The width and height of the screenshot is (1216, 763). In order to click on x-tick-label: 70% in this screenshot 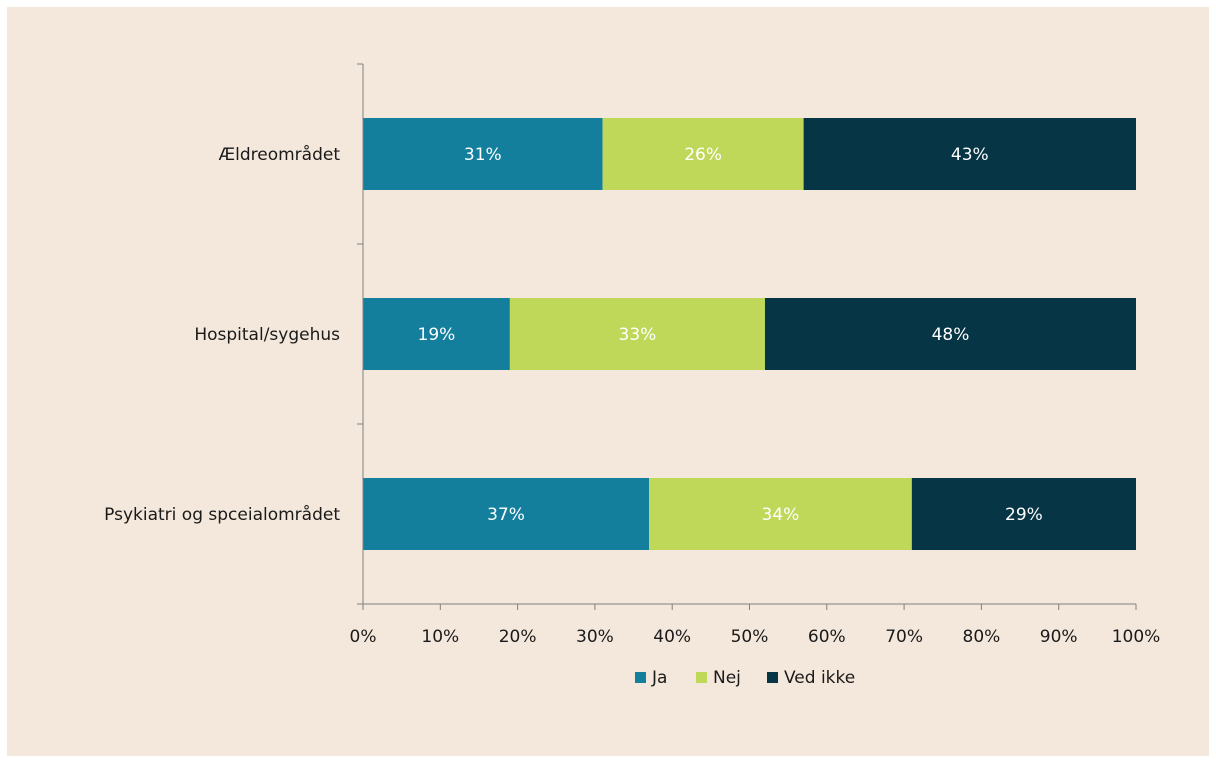, I will do `click(904, 637)`.